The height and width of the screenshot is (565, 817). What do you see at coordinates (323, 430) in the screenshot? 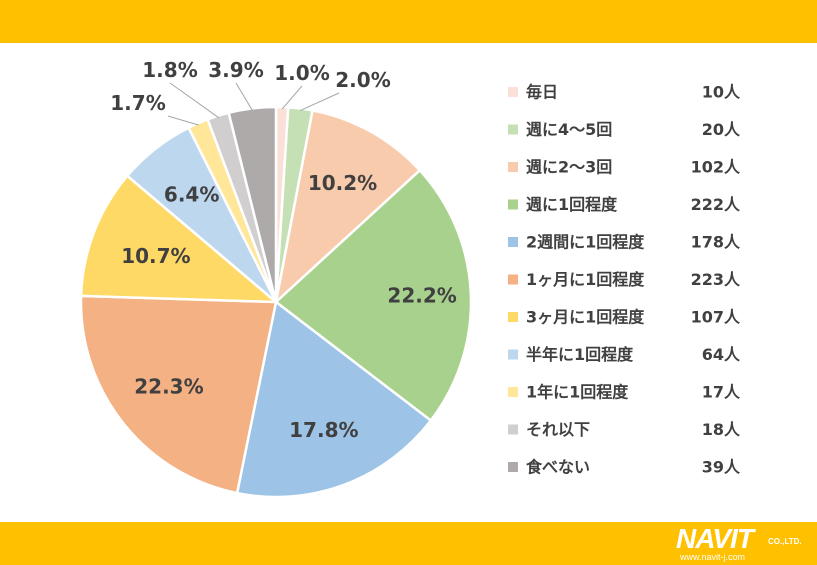
I see `slice-label-4: 17.8%` at bounding box center [323, 430].